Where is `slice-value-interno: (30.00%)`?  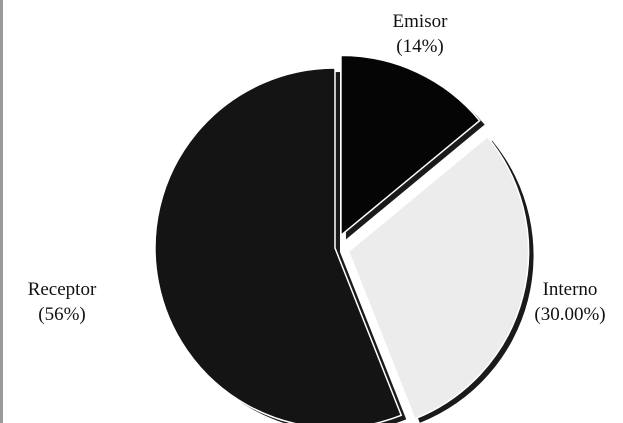 slice-value-interno: (30.00%) is located at coordinates (569, 314).